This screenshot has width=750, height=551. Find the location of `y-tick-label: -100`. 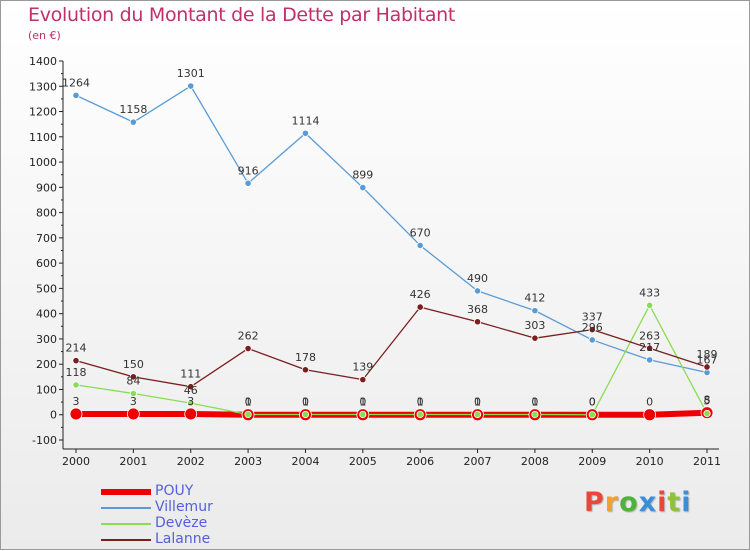

y-tick-label: -100 is located at coordinates (44, 440).